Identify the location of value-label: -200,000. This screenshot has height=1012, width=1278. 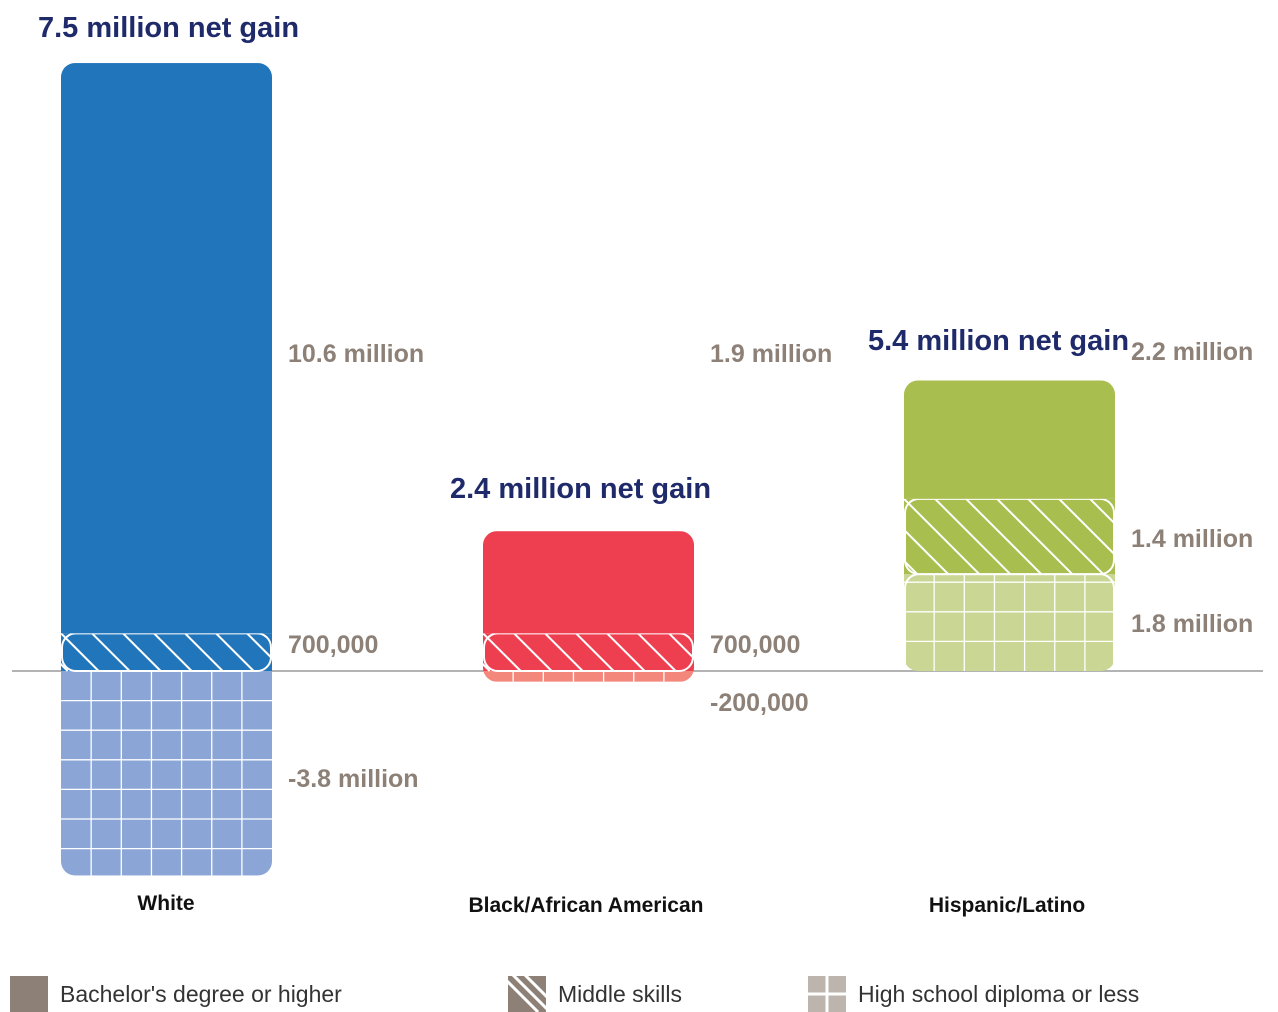
(759, 703).